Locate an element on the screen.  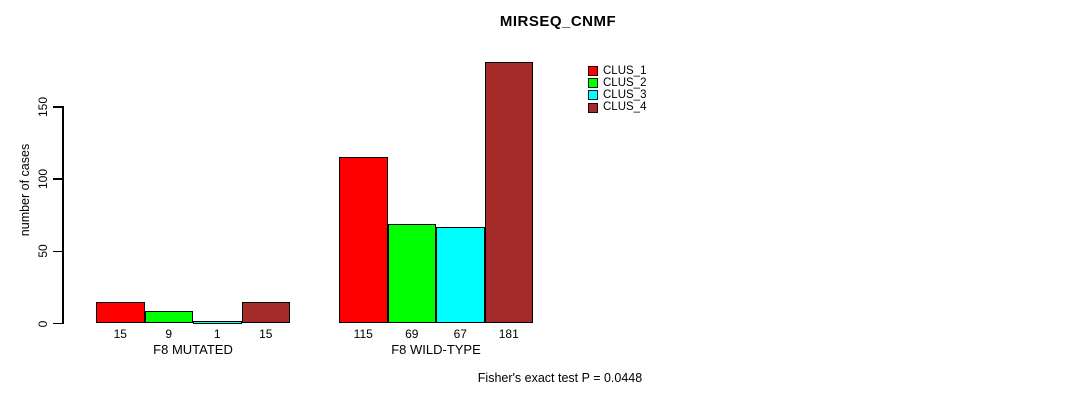
bar-value-label: 69 is located at coordinates (412, 334).